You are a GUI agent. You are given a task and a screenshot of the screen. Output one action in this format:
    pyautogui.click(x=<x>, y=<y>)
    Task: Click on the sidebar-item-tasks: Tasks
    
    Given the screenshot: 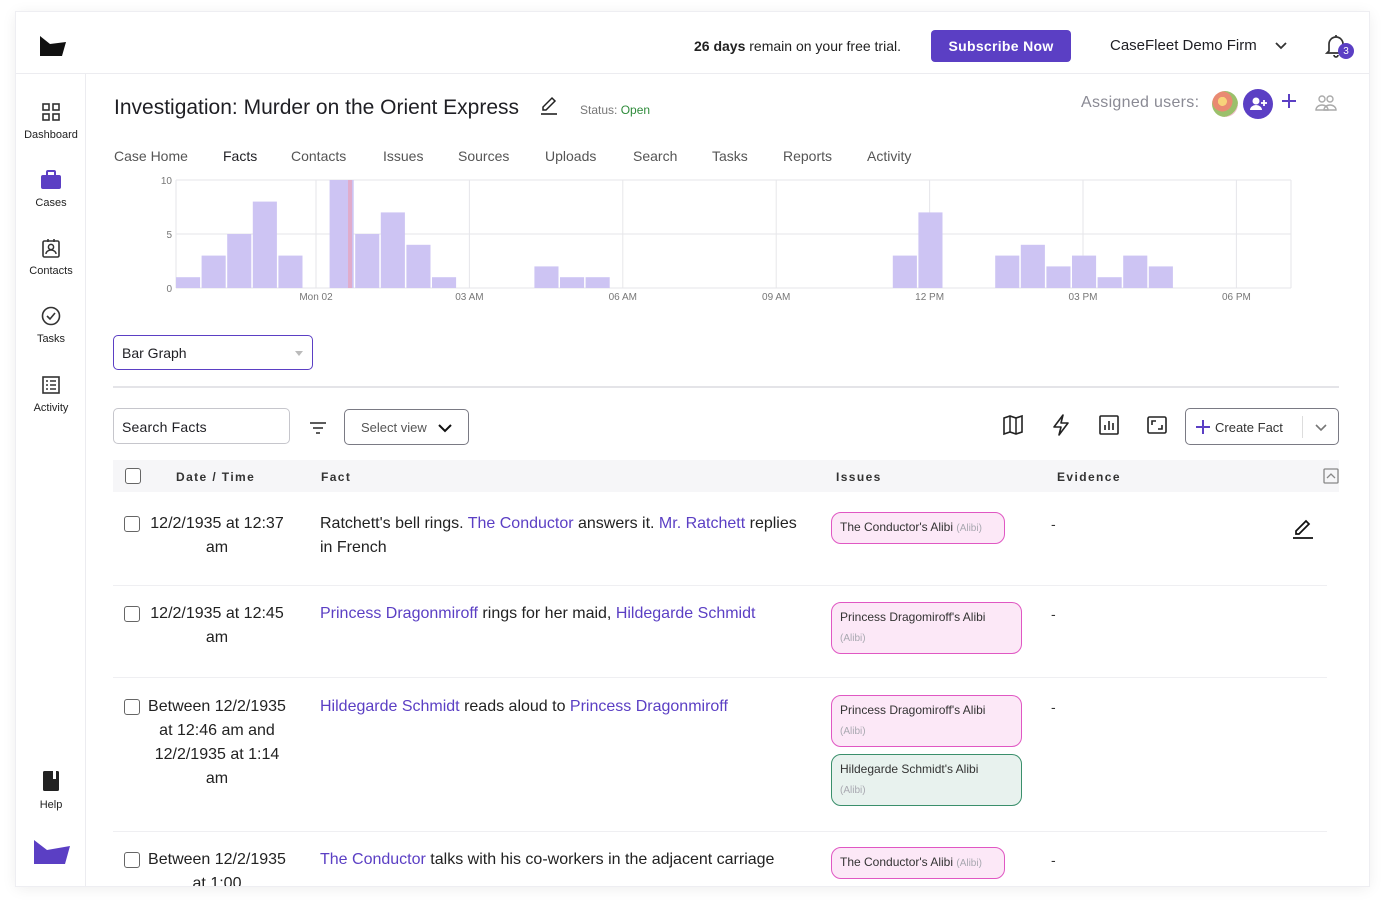 What is the action you would take?
    pyautogui.click(x=51, y=325)
    